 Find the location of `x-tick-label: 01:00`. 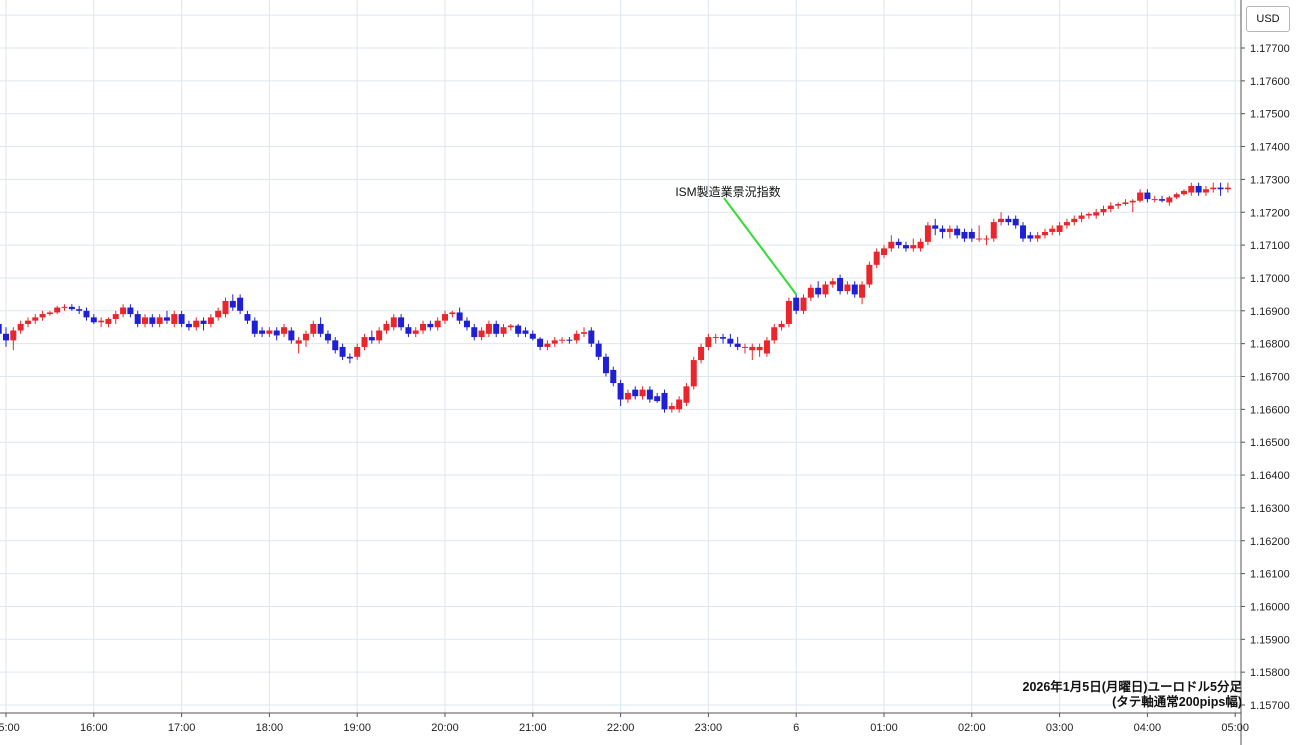

x-tick-label: 01:00 is located at coordinates (884, 728).